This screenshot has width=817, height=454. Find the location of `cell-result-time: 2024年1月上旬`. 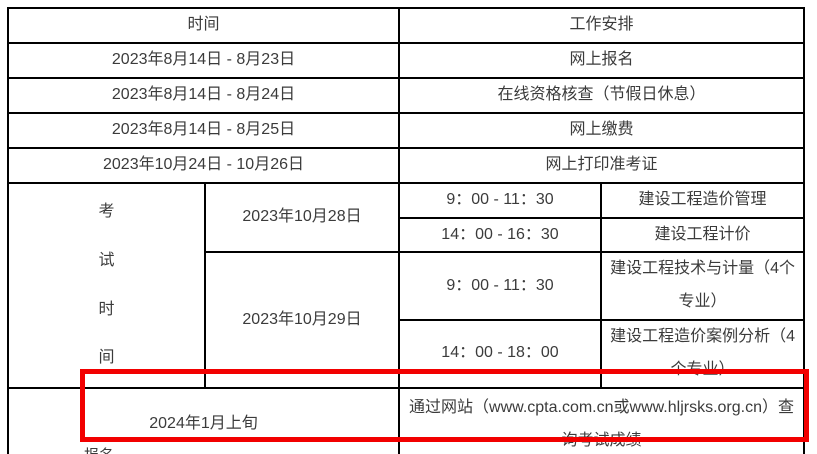

cell-result-time: 2024年1月上旬 is located at coordinates (203, 420).